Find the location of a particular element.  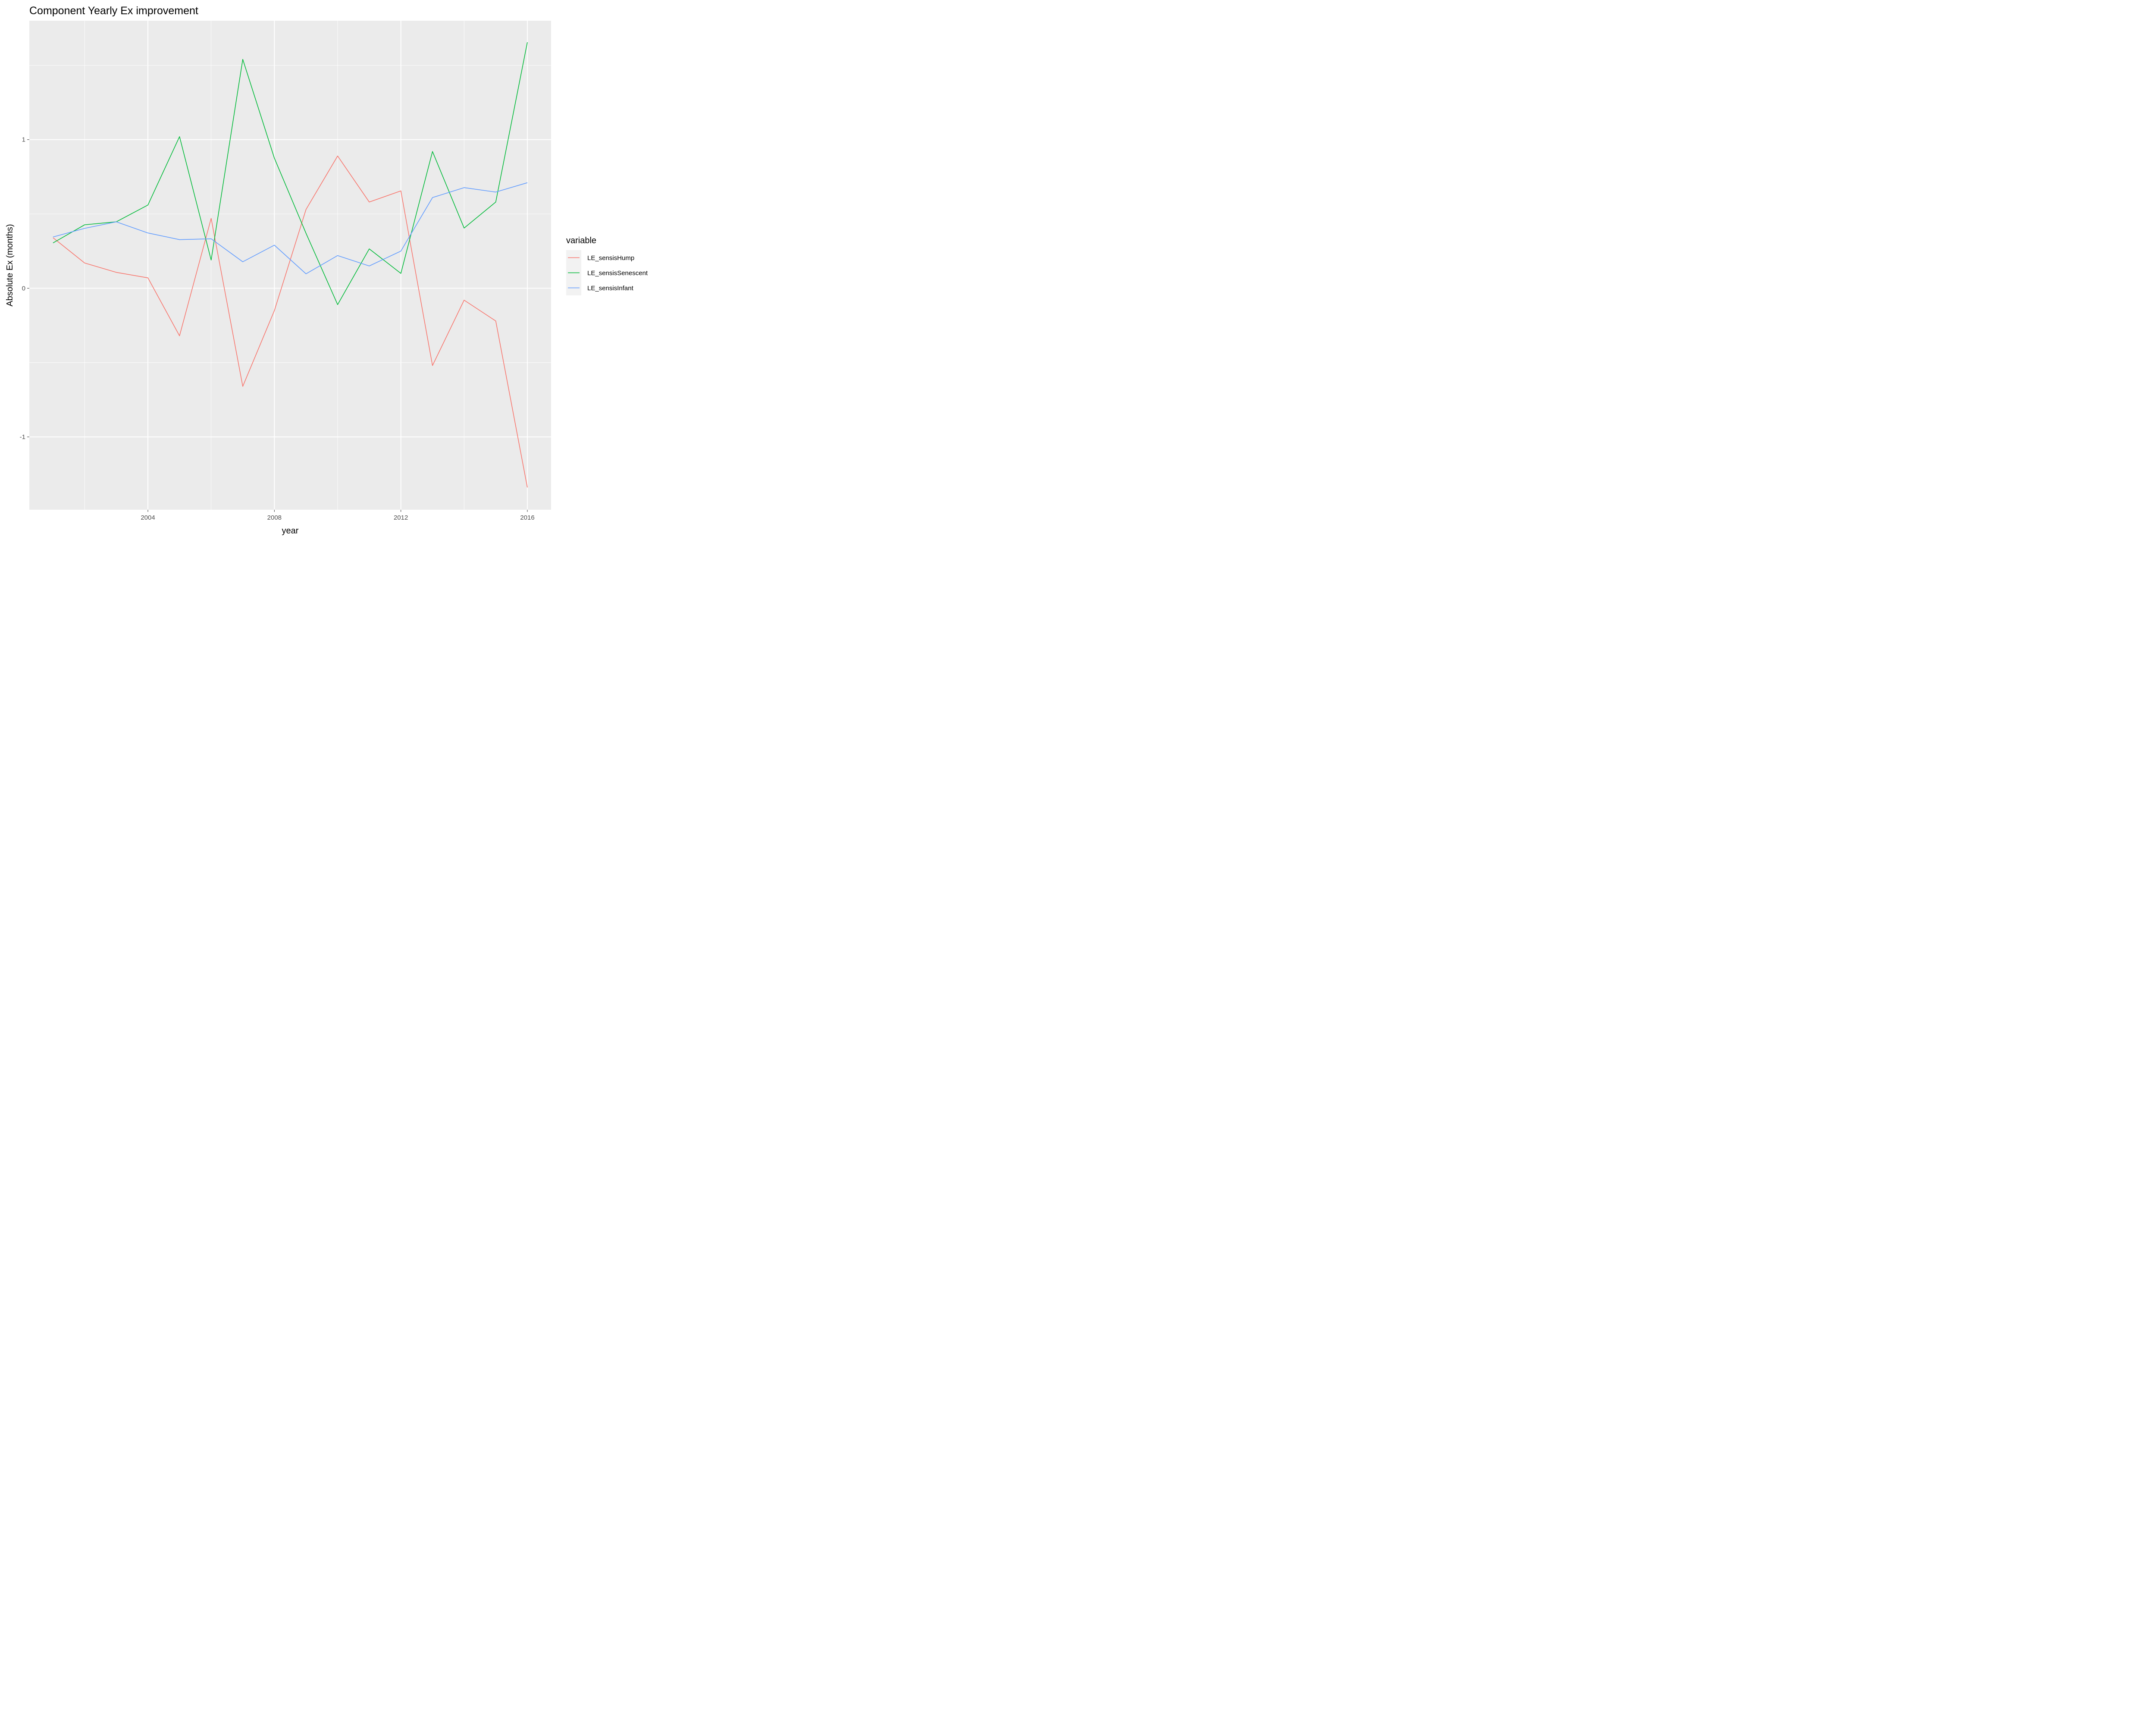

x-tick-label: 2008 is located at coordinates (274, 517).